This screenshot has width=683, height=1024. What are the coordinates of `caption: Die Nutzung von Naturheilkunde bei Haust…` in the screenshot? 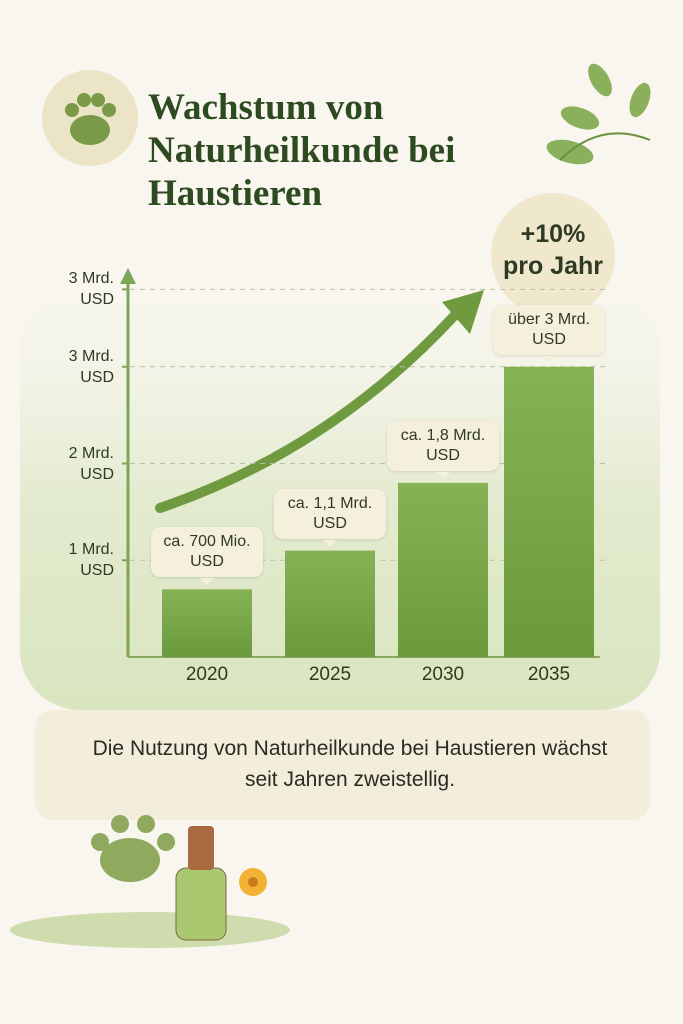 It's located at (350, 764).